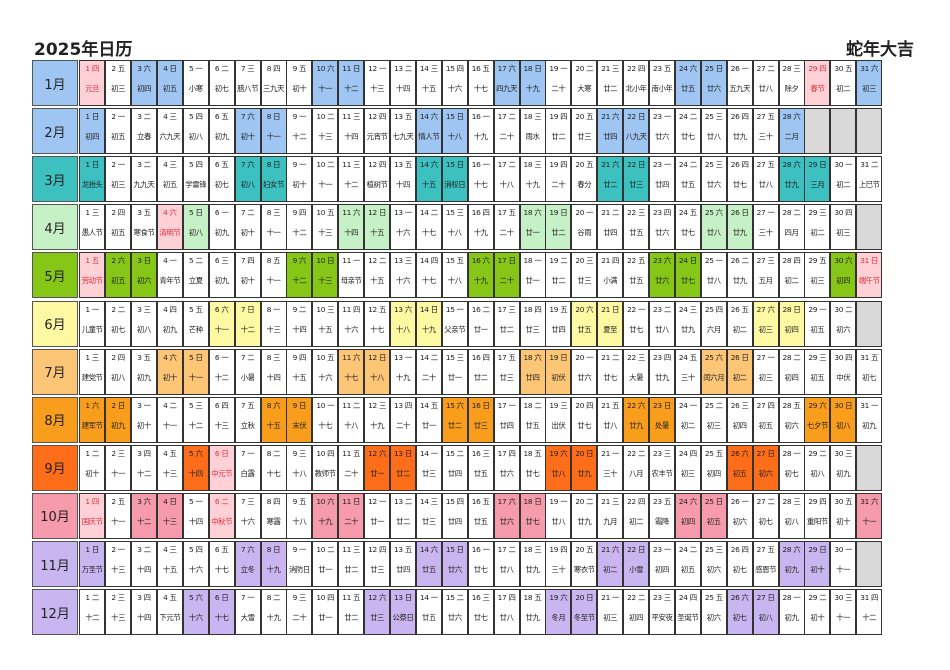  Describe the element at coordinates (713, 564) in the screenshot. I see `day-cell: 25 三初六` at that location.